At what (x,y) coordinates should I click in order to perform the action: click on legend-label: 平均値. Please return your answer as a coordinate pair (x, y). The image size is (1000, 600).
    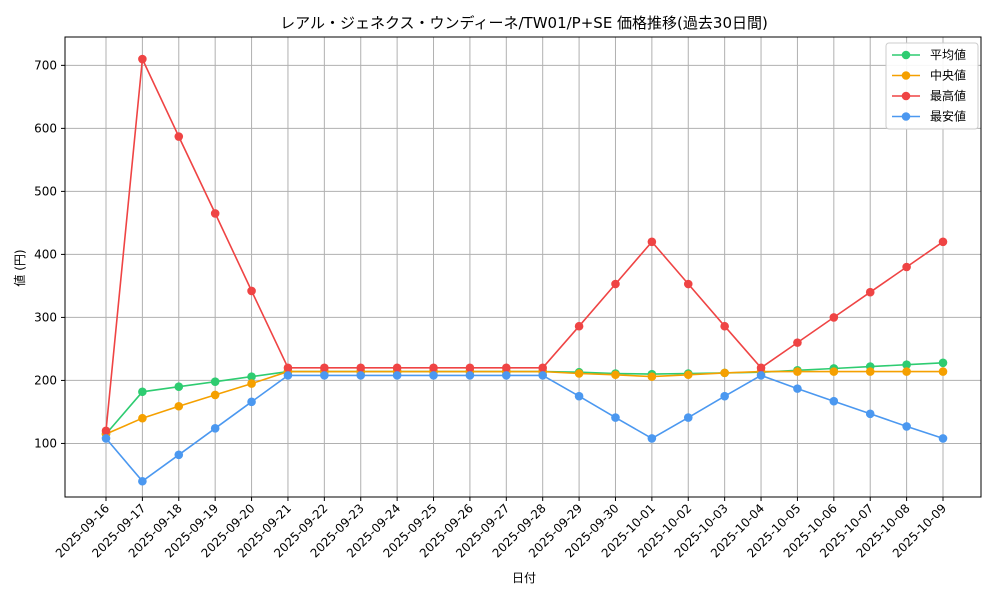
    Looking at the image, I should click on (948, 54).